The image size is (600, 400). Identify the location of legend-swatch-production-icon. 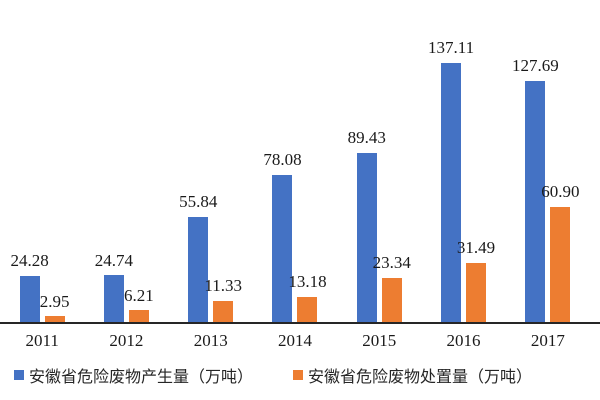
(19, 375).